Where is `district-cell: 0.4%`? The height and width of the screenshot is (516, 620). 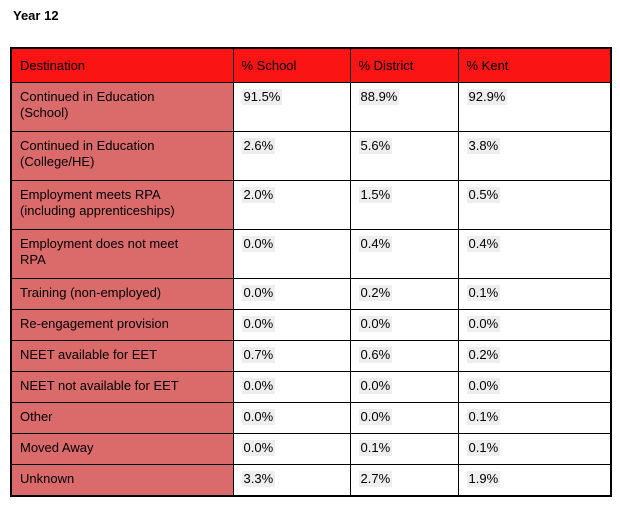
district-cell: 0.4% is located at coordinates (404, 254).